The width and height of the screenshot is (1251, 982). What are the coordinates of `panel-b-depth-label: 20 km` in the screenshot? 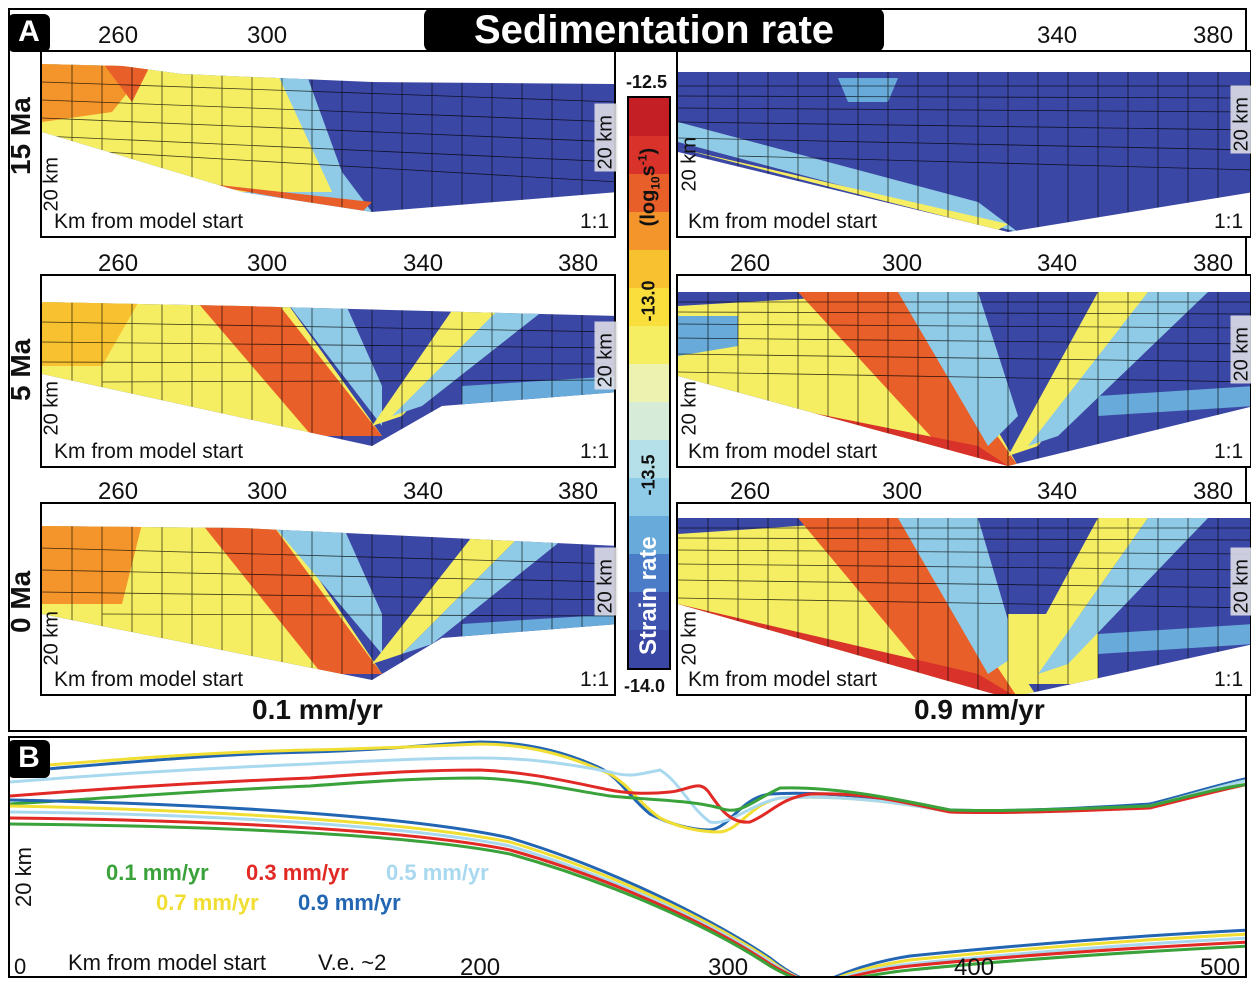 It's located at (23, 877).